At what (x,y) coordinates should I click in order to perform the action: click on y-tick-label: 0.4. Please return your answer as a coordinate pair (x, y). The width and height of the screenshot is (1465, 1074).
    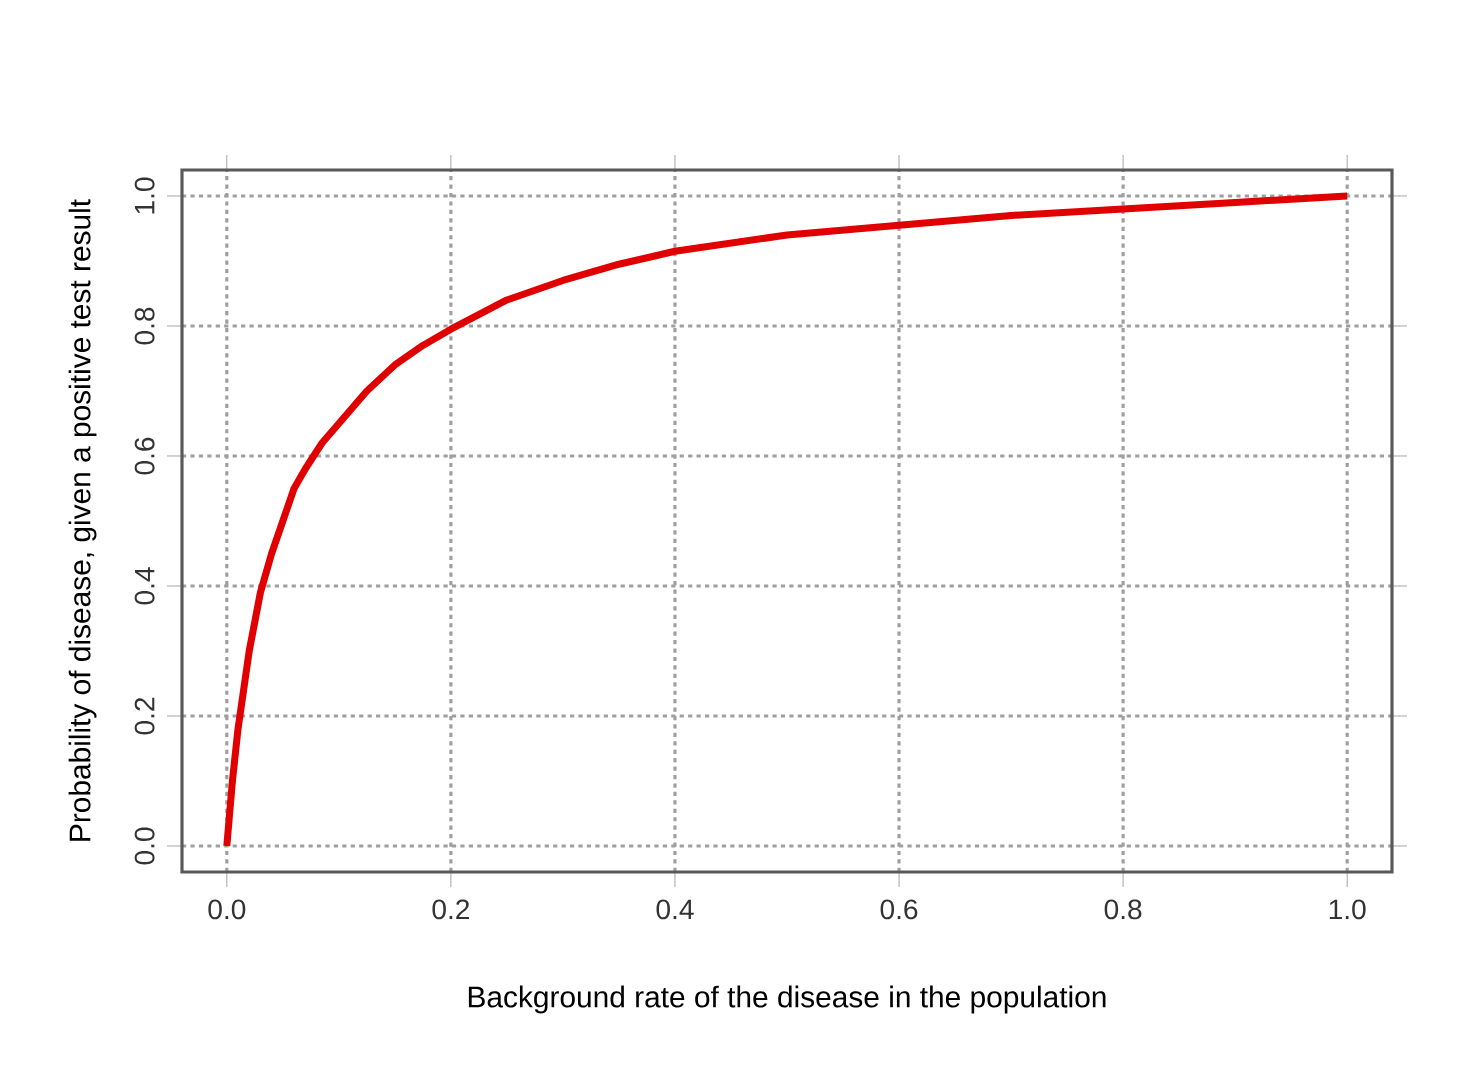
    Looking at the image, I should click on (144, 586).